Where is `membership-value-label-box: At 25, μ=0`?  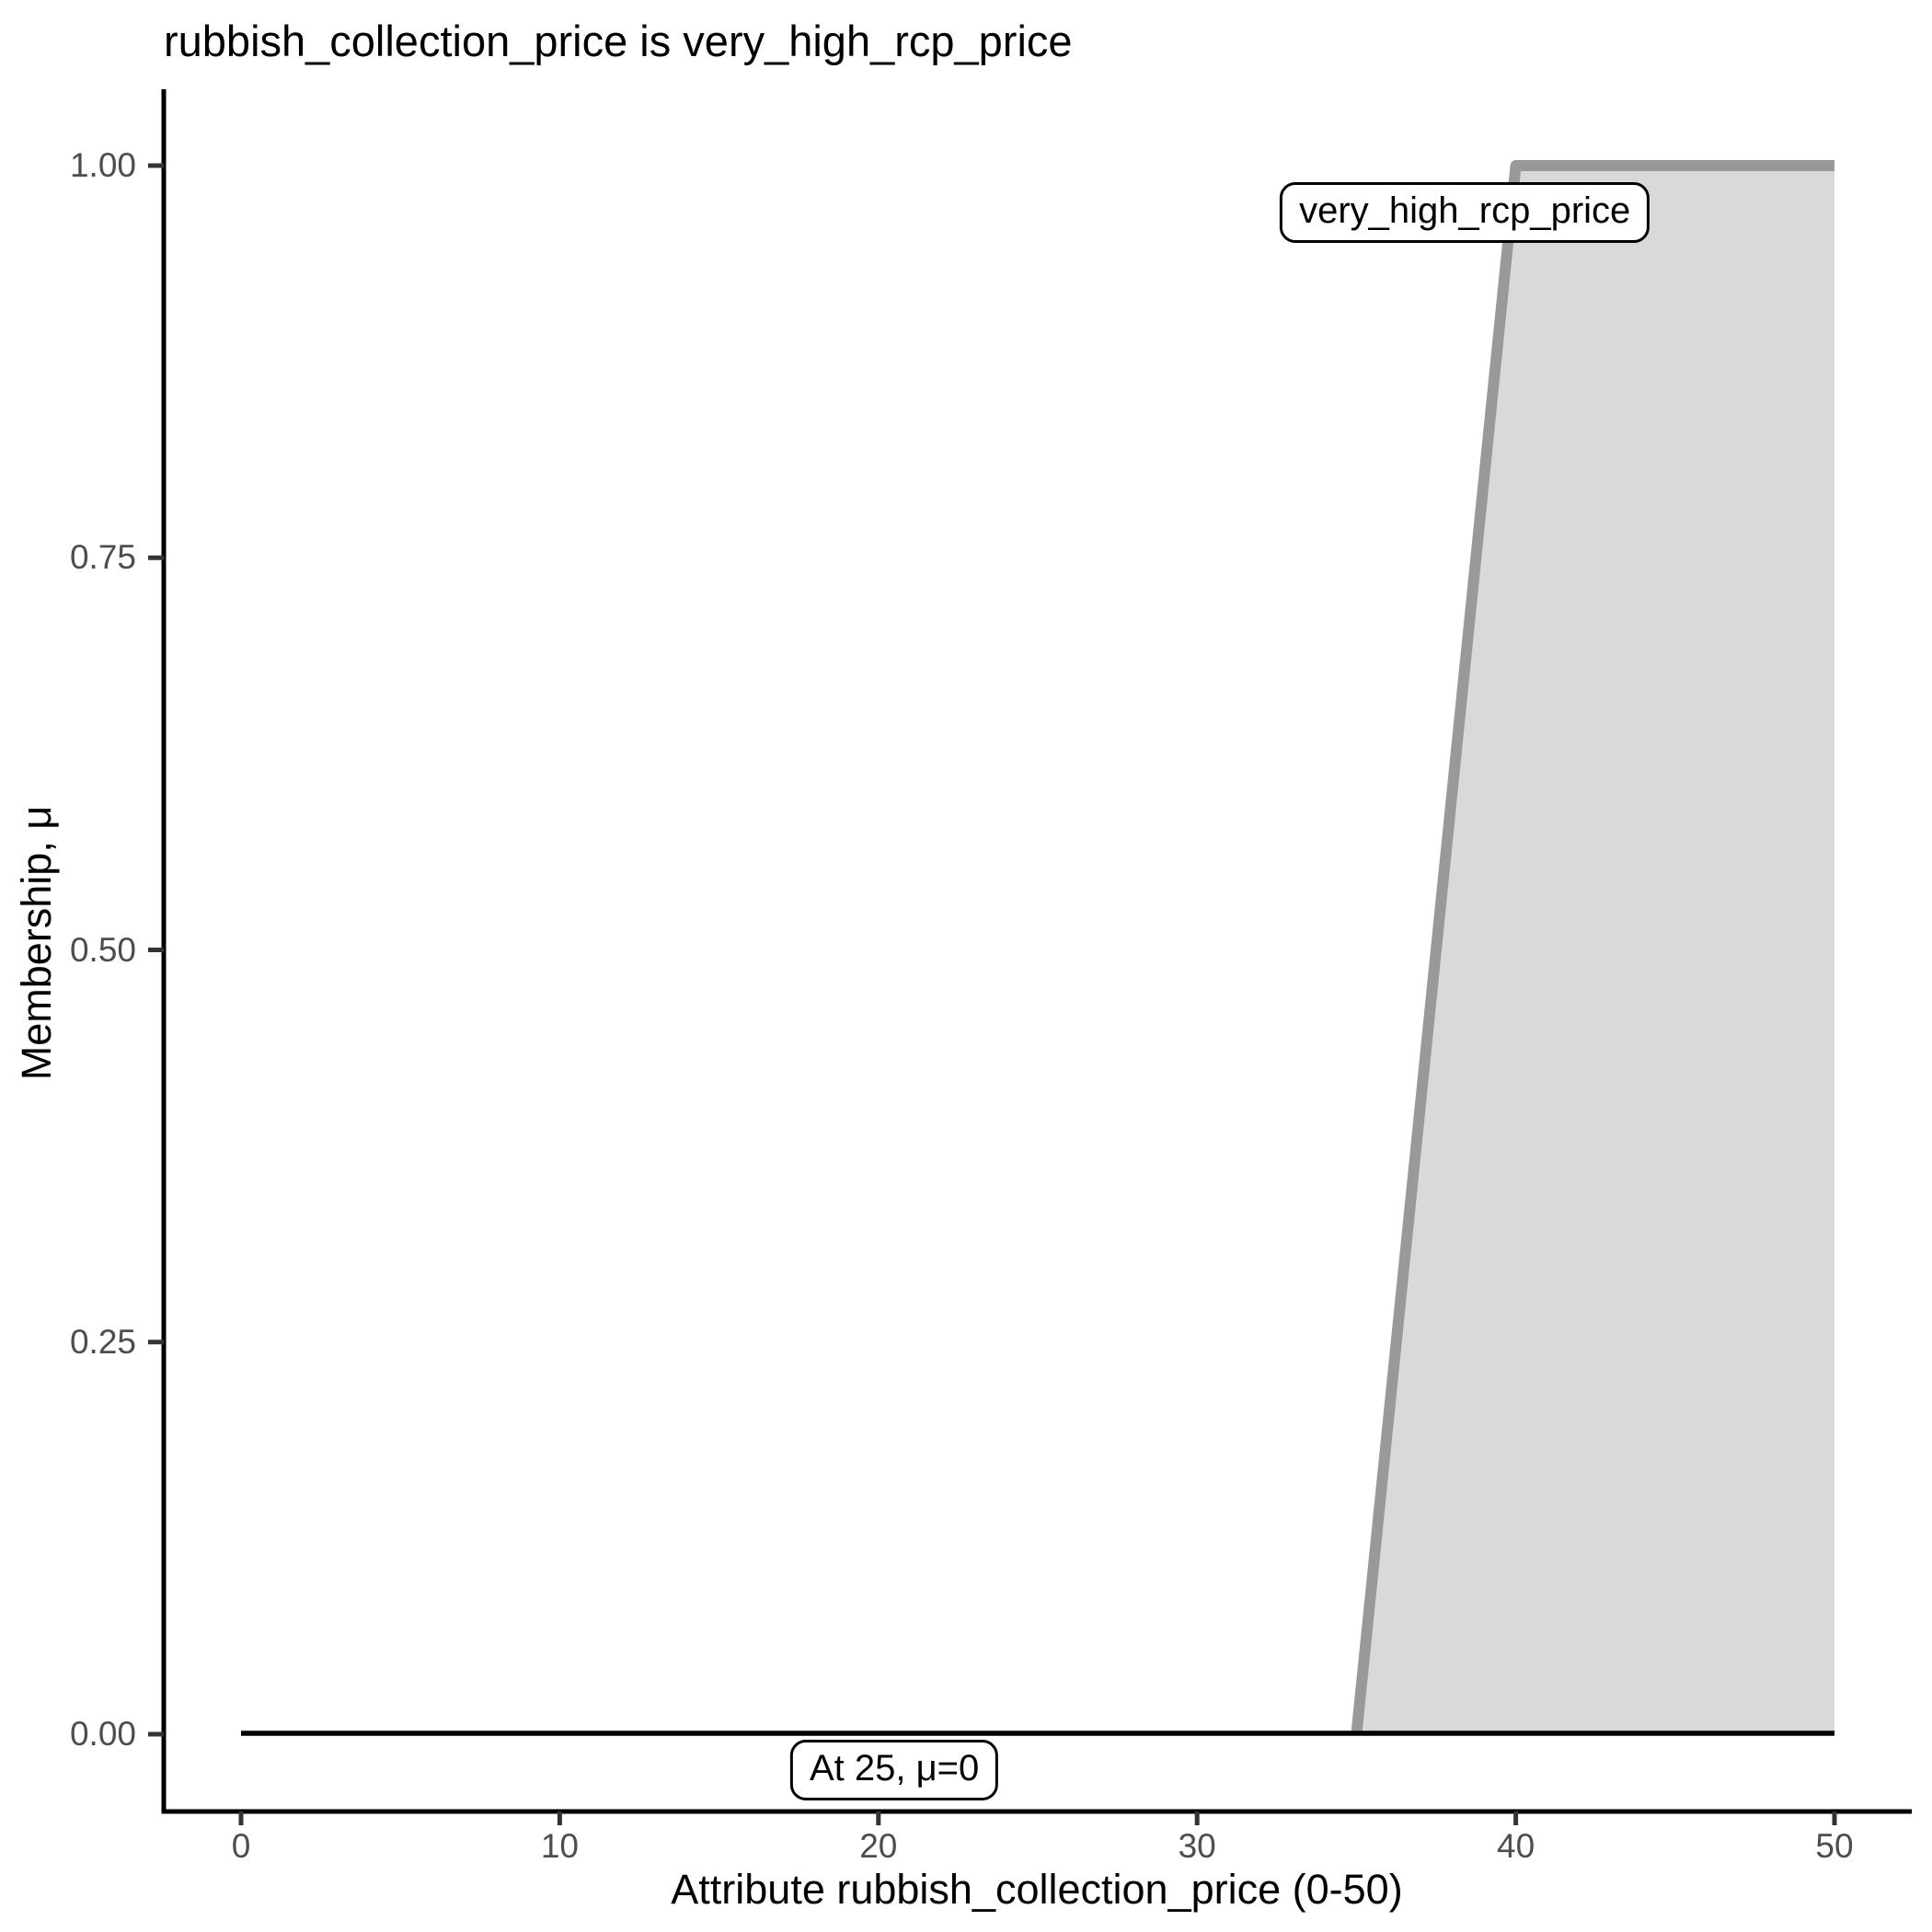 membership-value-label-box: At 25, μ=0 is located at coordinates (894, 1770).